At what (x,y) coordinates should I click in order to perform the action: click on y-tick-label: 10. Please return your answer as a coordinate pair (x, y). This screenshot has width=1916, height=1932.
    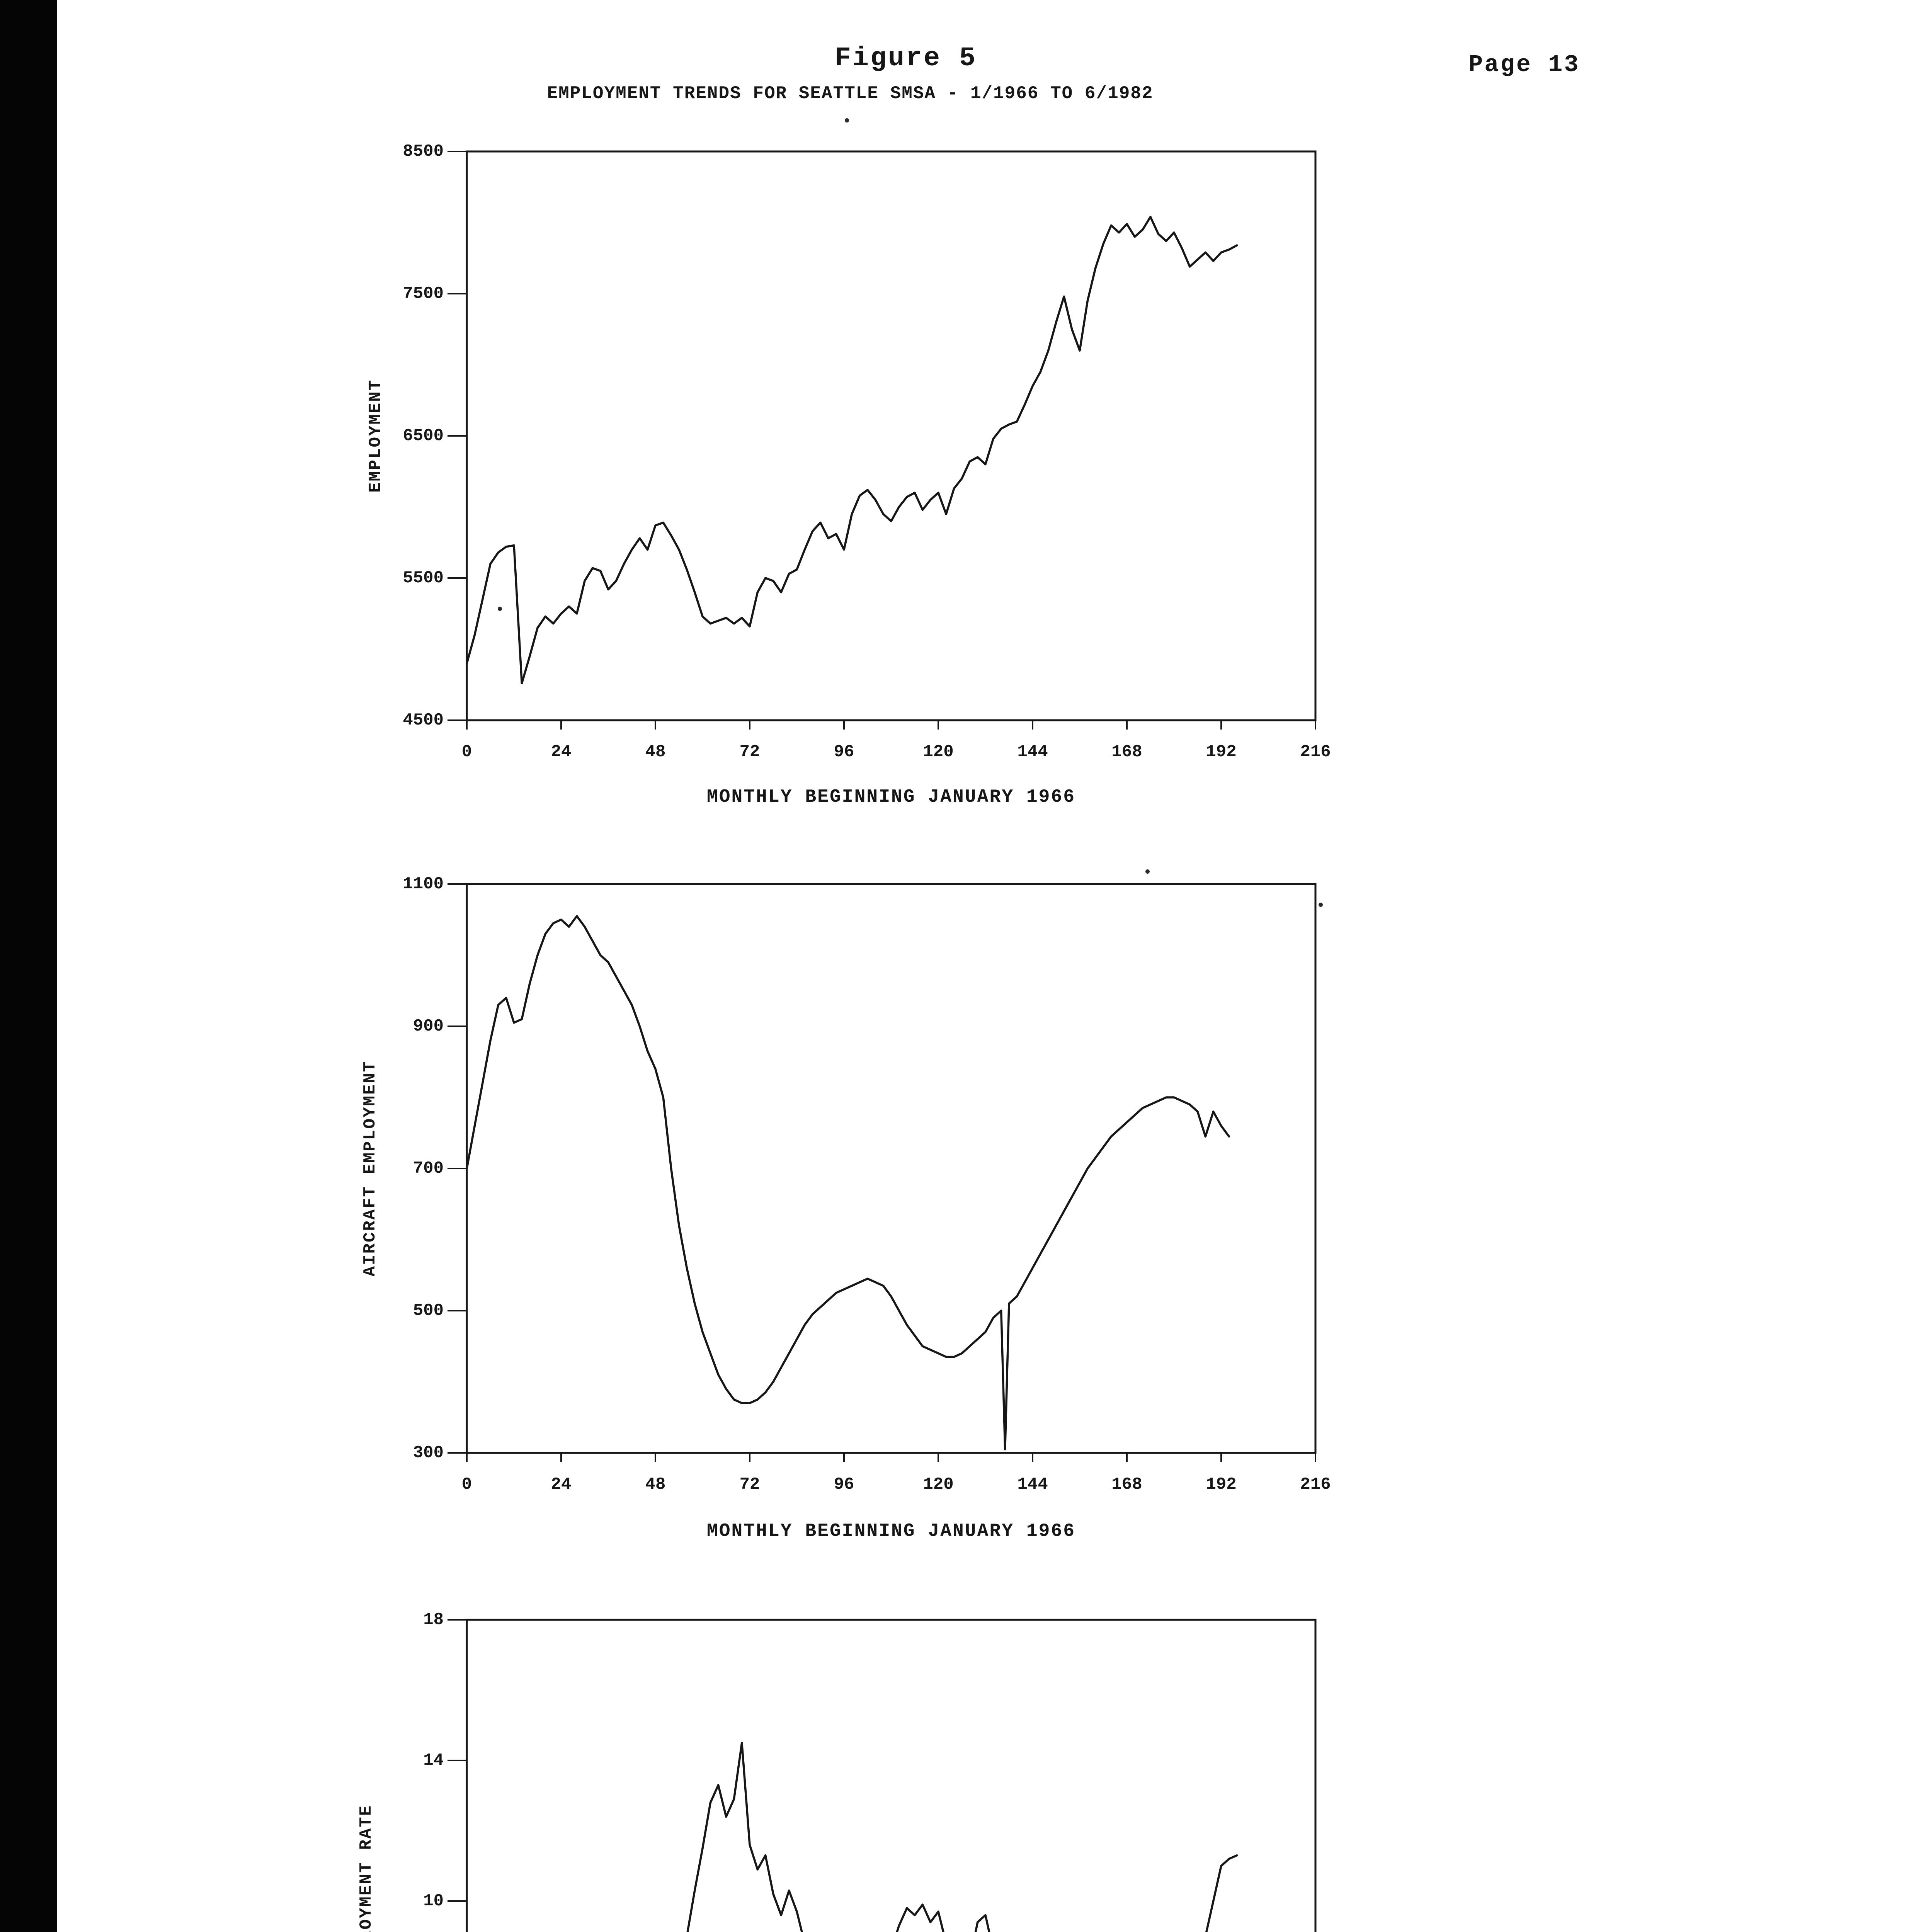
    Looking at the image, I should click on (434, 1901).